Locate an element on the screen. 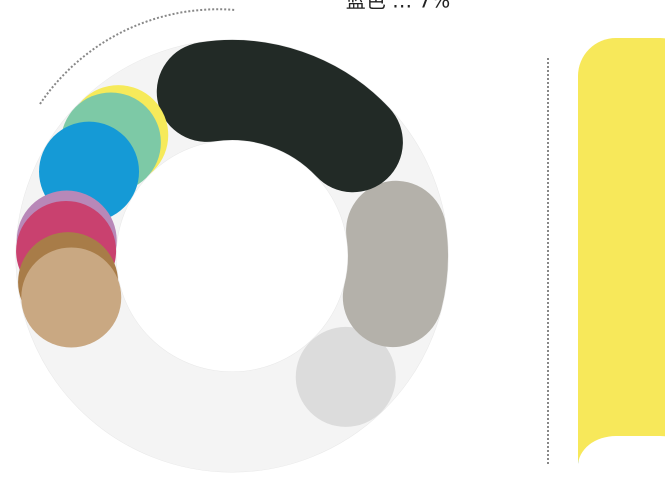 The image size is (665, 488). stack-base is located at coordinates (621, 462).